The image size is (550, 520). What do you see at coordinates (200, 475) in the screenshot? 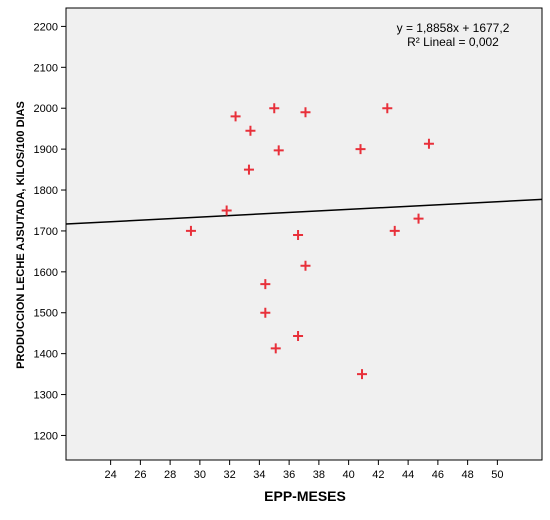
I see `x-tick-label: 30` at bounding box center [200, 475].